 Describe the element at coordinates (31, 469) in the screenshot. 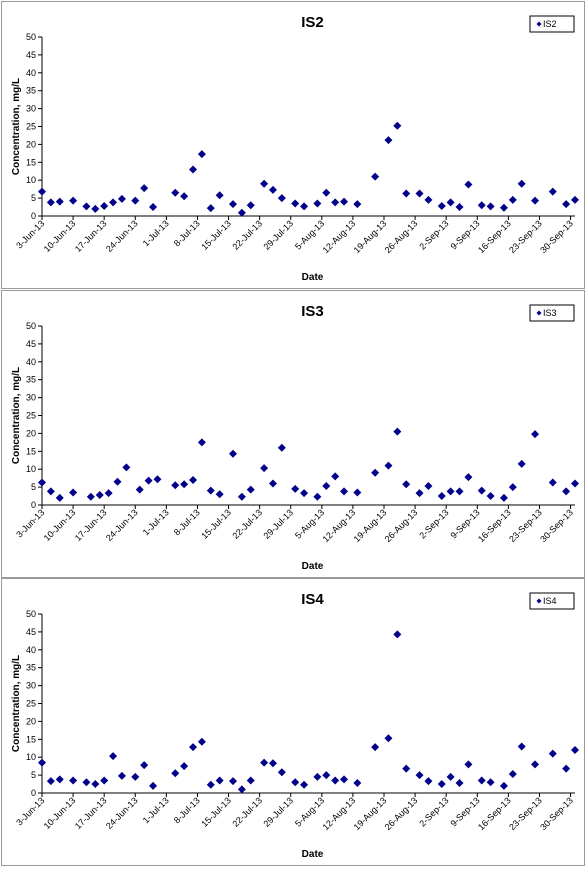

I see `y-tick-label: 10` at that location.